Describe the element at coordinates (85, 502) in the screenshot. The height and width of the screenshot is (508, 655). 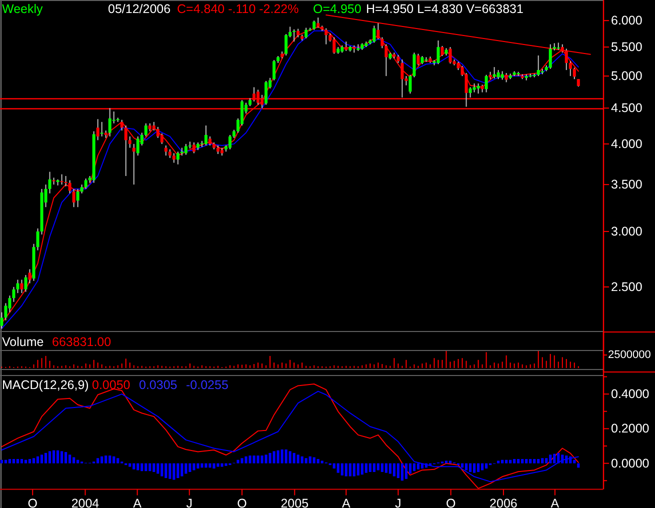
I see `x-tick-label: 2004` at that location.